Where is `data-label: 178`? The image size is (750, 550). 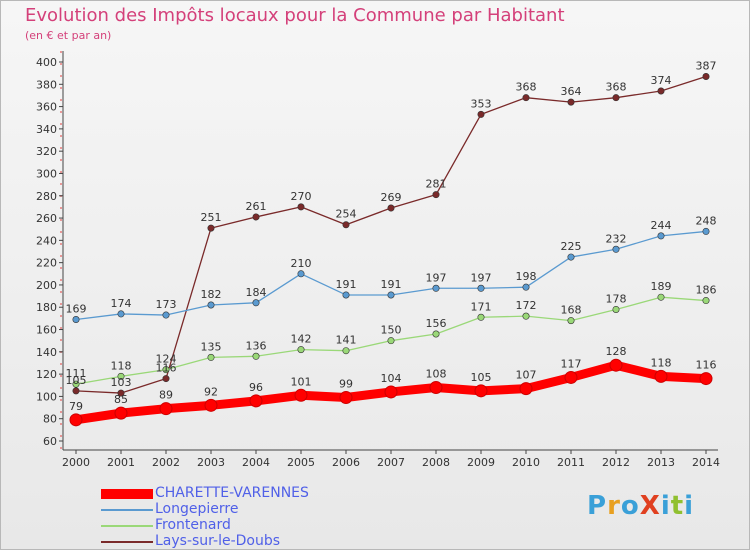
data-label: 178 is located at coordinates (616, 298).